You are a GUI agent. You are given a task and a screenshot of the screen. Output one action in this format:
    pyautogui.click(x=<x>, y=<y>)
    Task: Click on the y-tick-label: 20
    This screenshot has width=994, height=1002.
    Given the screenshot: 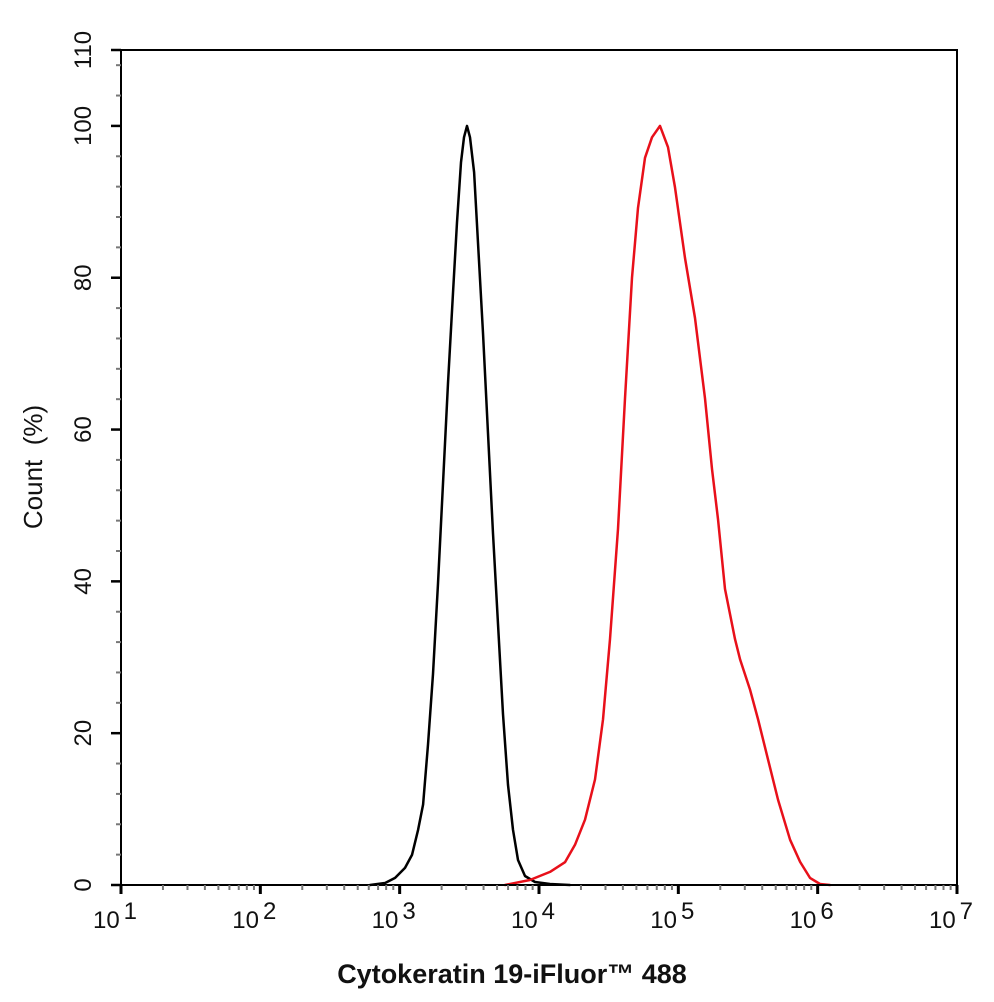 What is the action you would take?
    pyautogui.click(x=83, y=733)
    